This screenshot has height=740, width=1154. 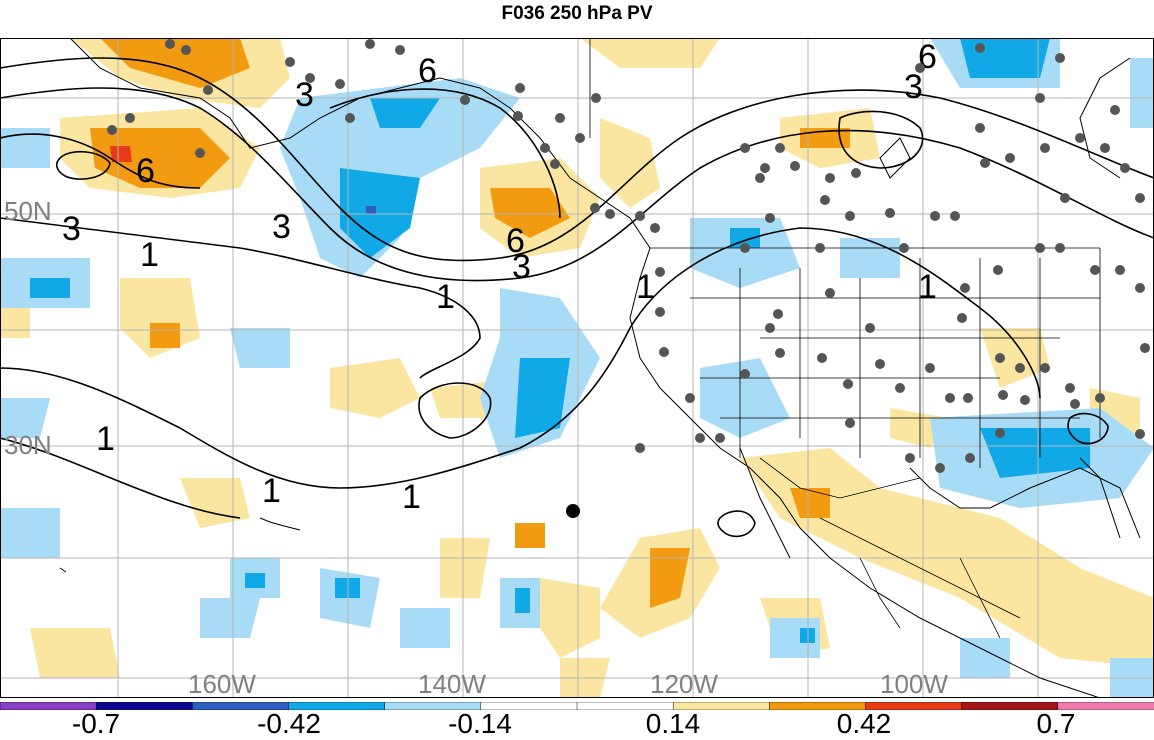 What do you see at coordinates (222, 683) in the screenshot?
I see `lon-label-160w: 160W` at bounding box center [222, 683].